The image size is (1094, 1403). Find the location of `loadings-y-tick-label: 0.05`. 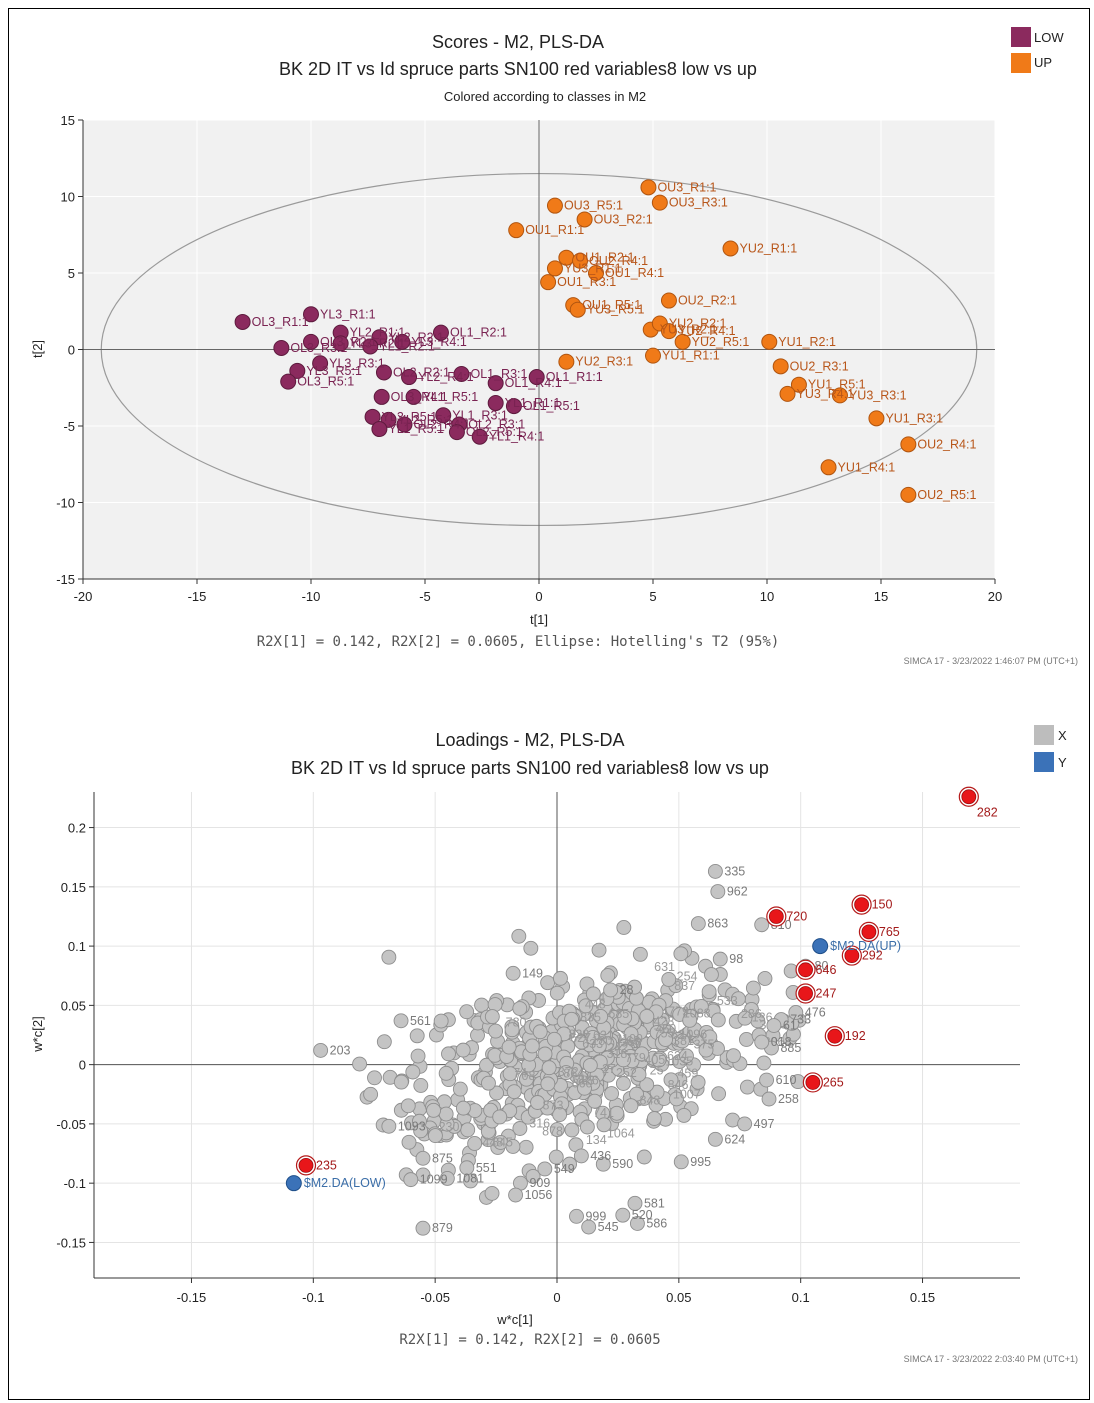

loadings-y-tick-label: 0.05 is located at coordinates (73, 1005).